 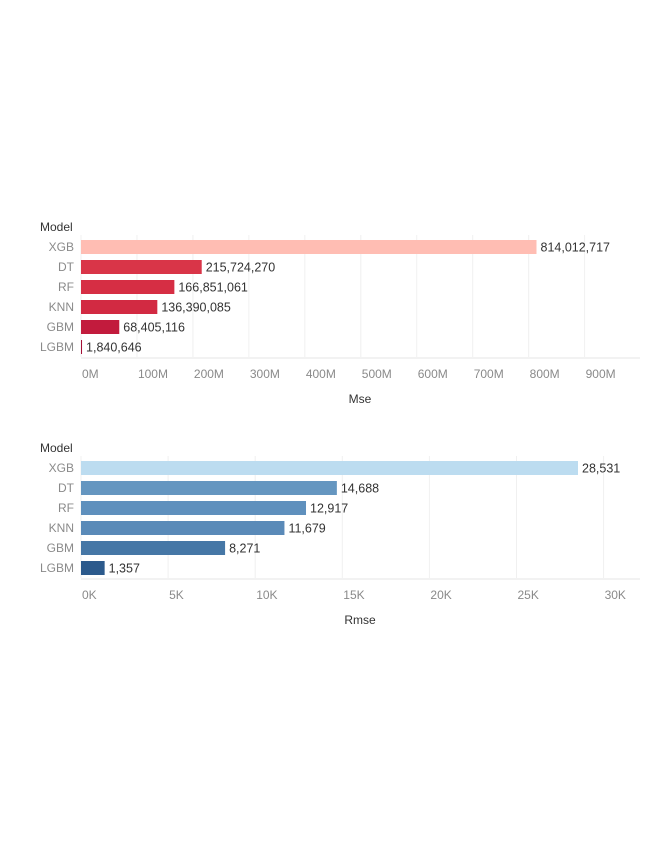 I want to click on x-tick-label: 25K, so click(x=527, y=595).